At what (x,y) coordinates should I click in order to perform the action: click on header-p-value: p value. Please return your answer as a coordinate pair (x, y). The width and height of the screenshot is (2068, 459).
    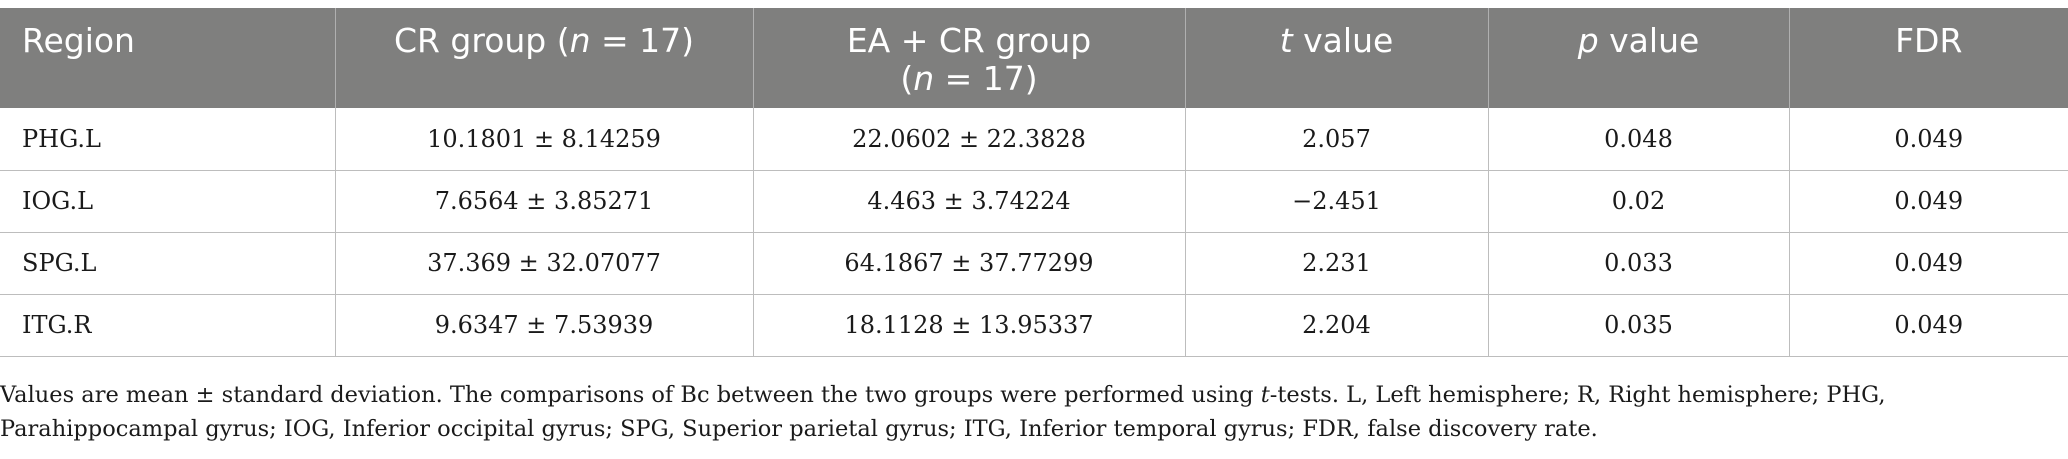
    Looking at the image, I should click on (1638, 58).